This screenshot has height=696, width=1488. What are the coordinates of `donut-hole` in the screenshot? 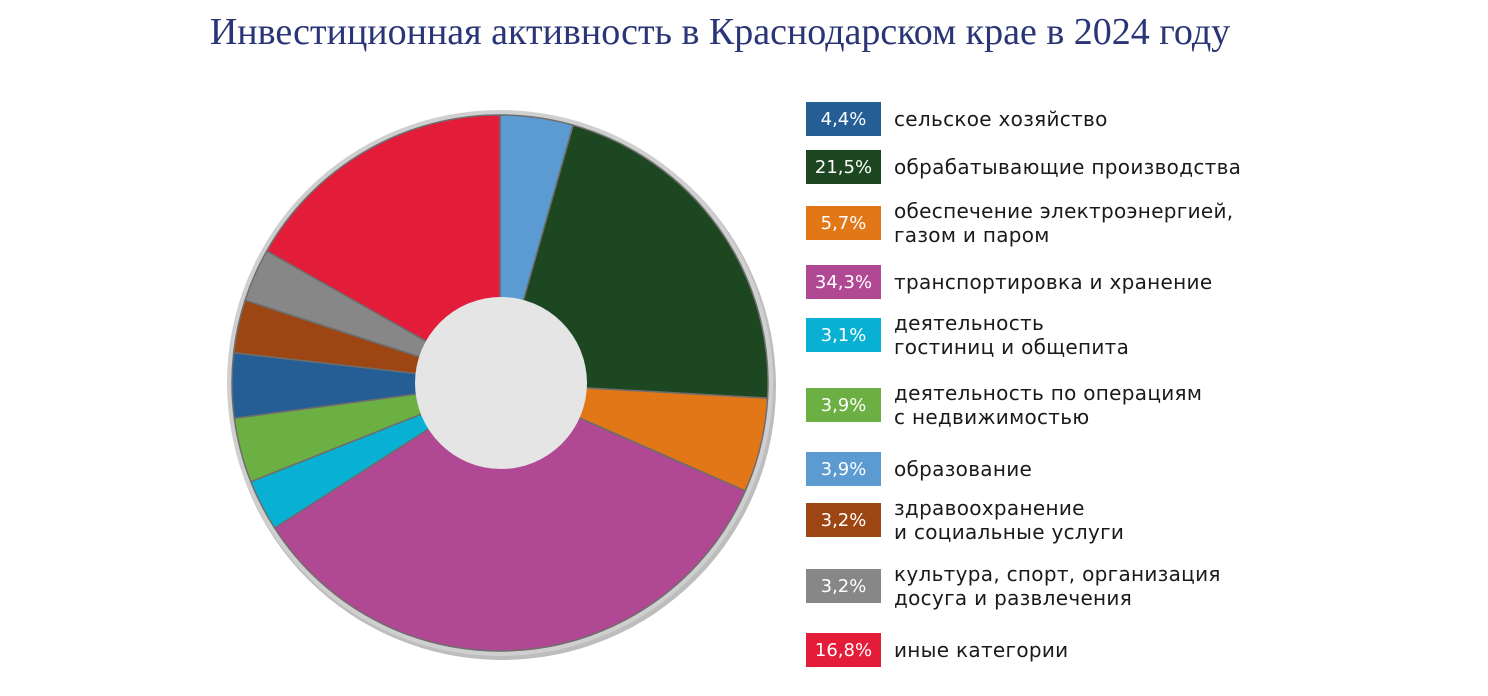 It's located at (501, 383).